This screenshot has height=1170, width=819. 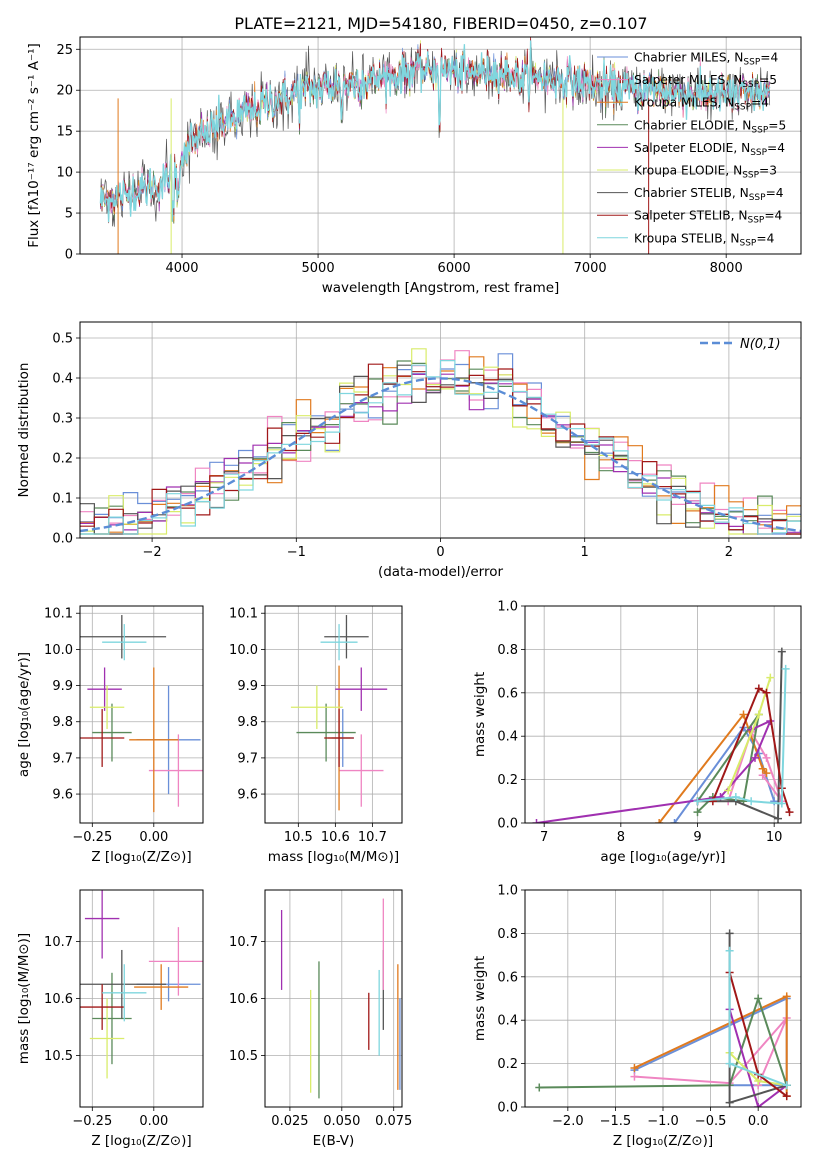 I want to click on x-axis-label: wavelength [Angstrom, rest frame], so click(x=441, y=288).